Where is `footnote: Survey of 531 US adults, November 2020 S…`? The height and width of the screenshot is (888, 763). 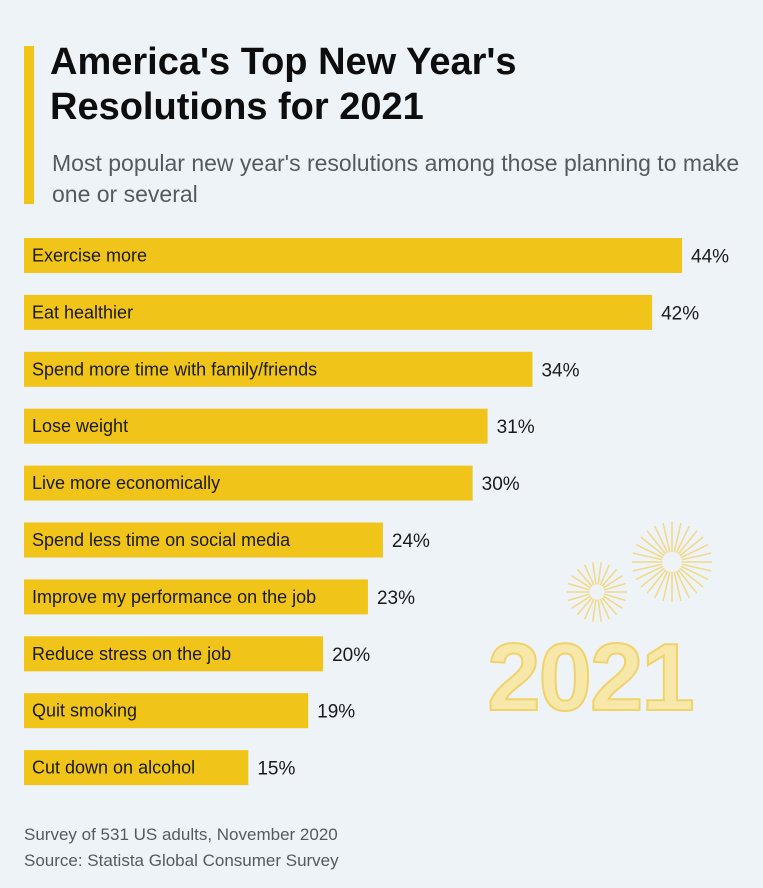 footnote: Survey of 531 US adults, November 2020 S… is located at coordinates (181, 848).